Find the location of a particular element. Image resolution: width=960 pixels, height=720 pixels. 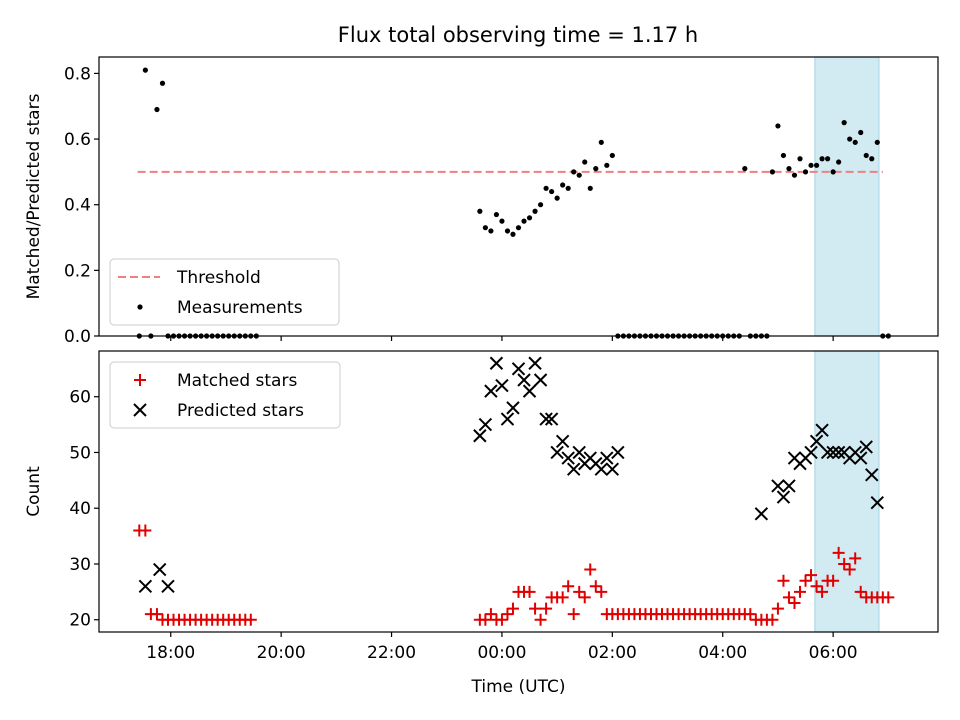

xtick-label: 22:00 is located at coordinates (391, 653).